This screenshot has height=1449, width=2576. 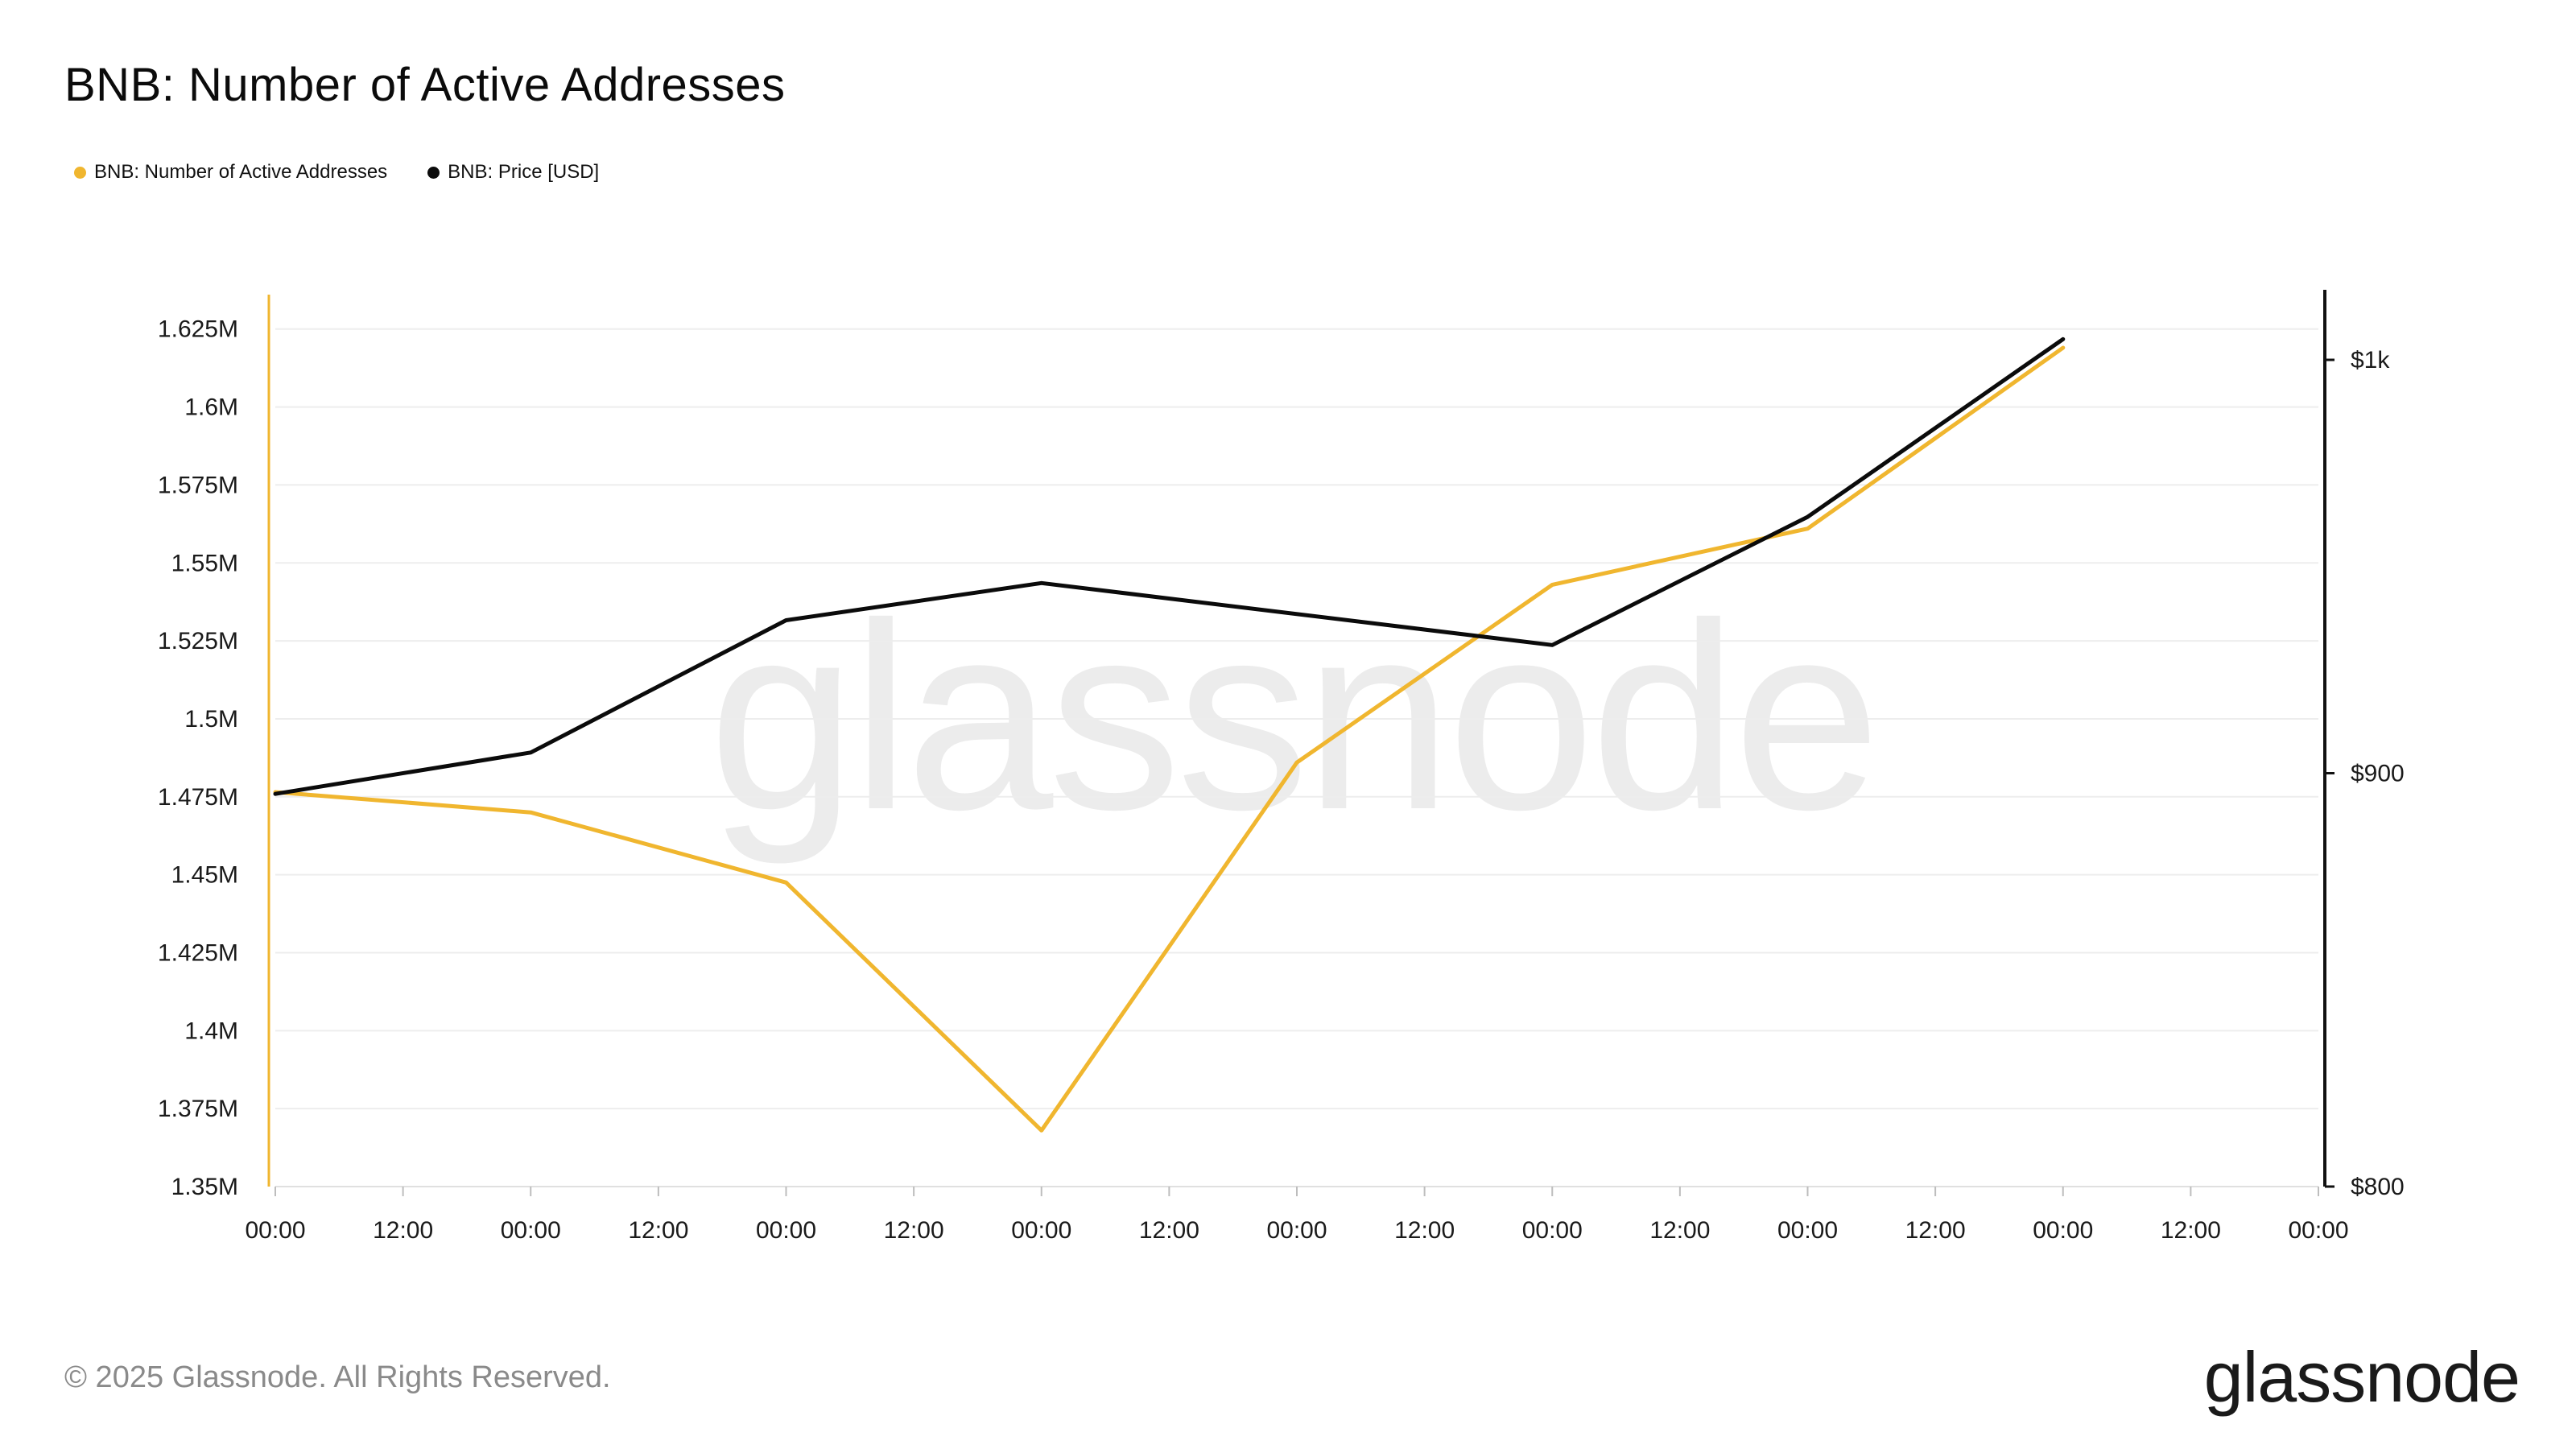 I want to click on y-left-tick-label: 1.475M, so click(x=198, y=797).